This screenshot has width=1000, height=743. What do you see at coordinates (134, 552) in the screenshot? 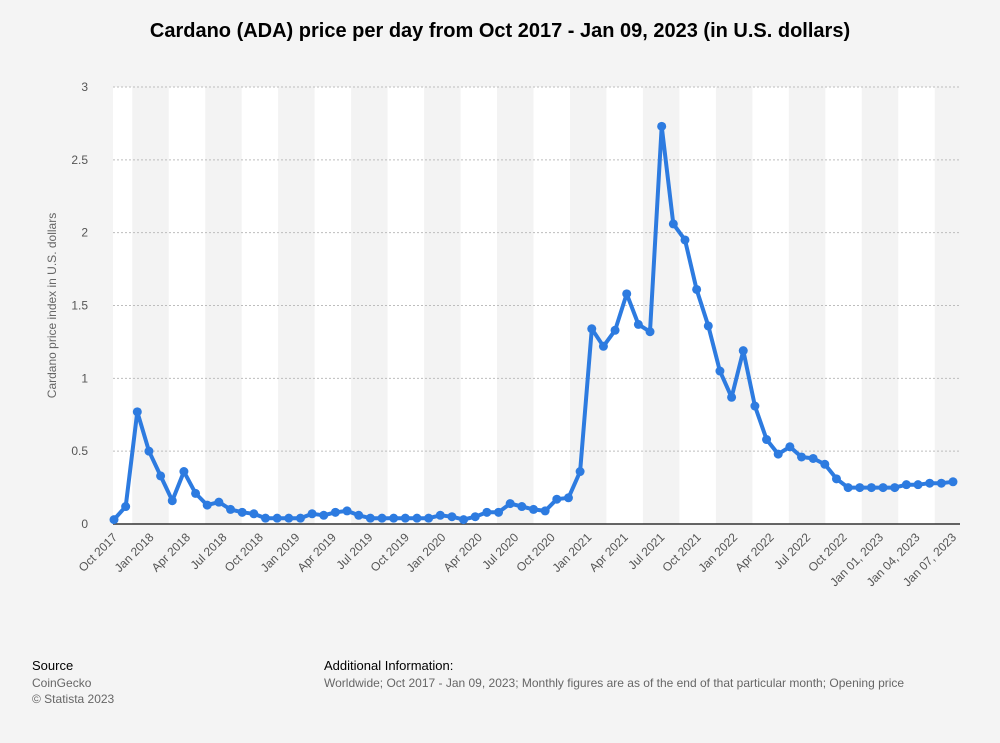
I see `x-tick-label: Jan 2018` at bounding box center [134, 552].